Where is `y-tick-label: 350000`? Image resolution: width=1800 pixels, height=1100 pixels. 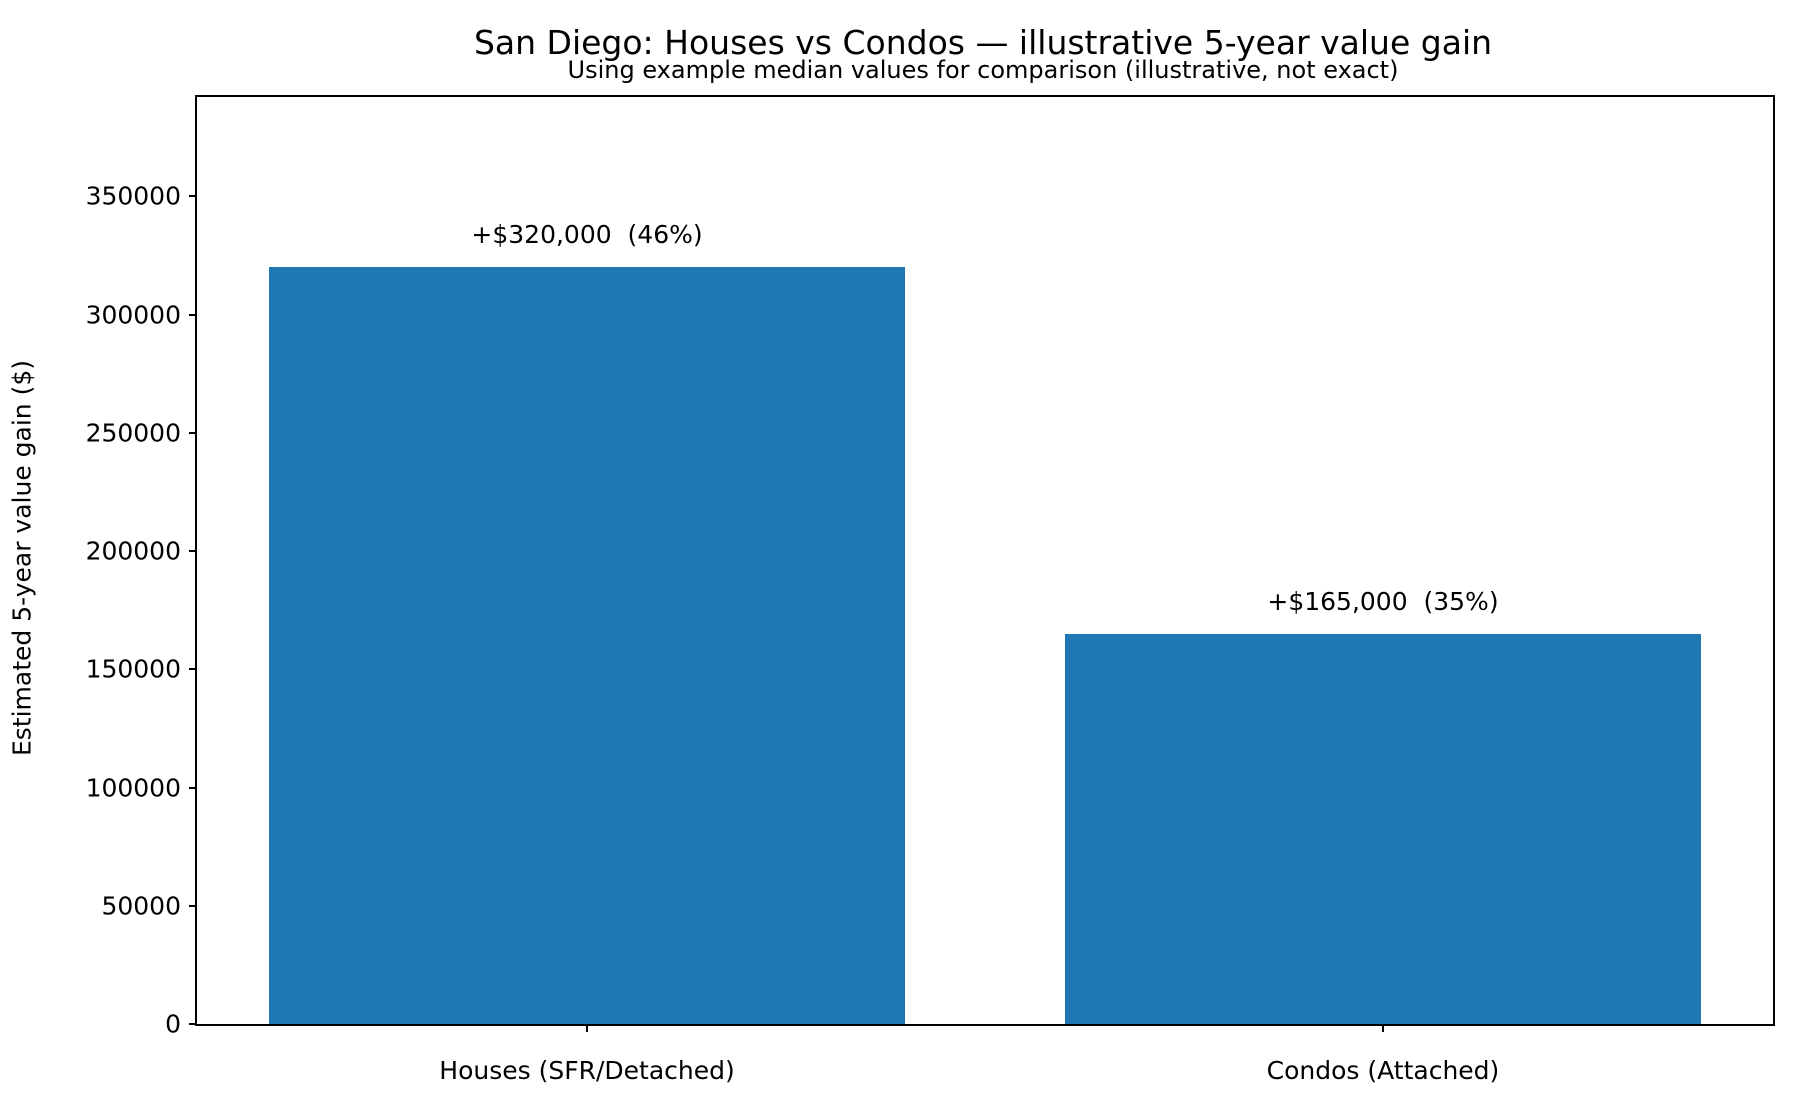 y-tick-label: 350000 is located at coordinates (133, 196).